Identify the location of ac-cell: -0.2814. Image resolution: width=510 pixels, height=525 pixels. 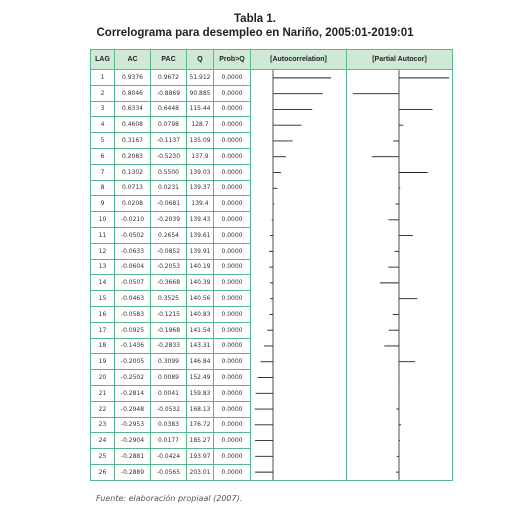
(132, 393).